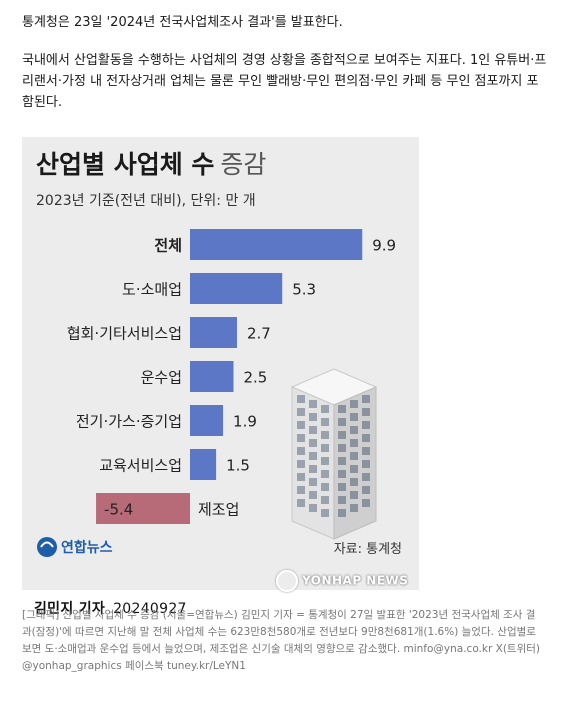 The image size is (562, 701). Describe the element at coordinates (368, 549) in the screenshot. I see `source-label: 자료: 통계청` at that location.